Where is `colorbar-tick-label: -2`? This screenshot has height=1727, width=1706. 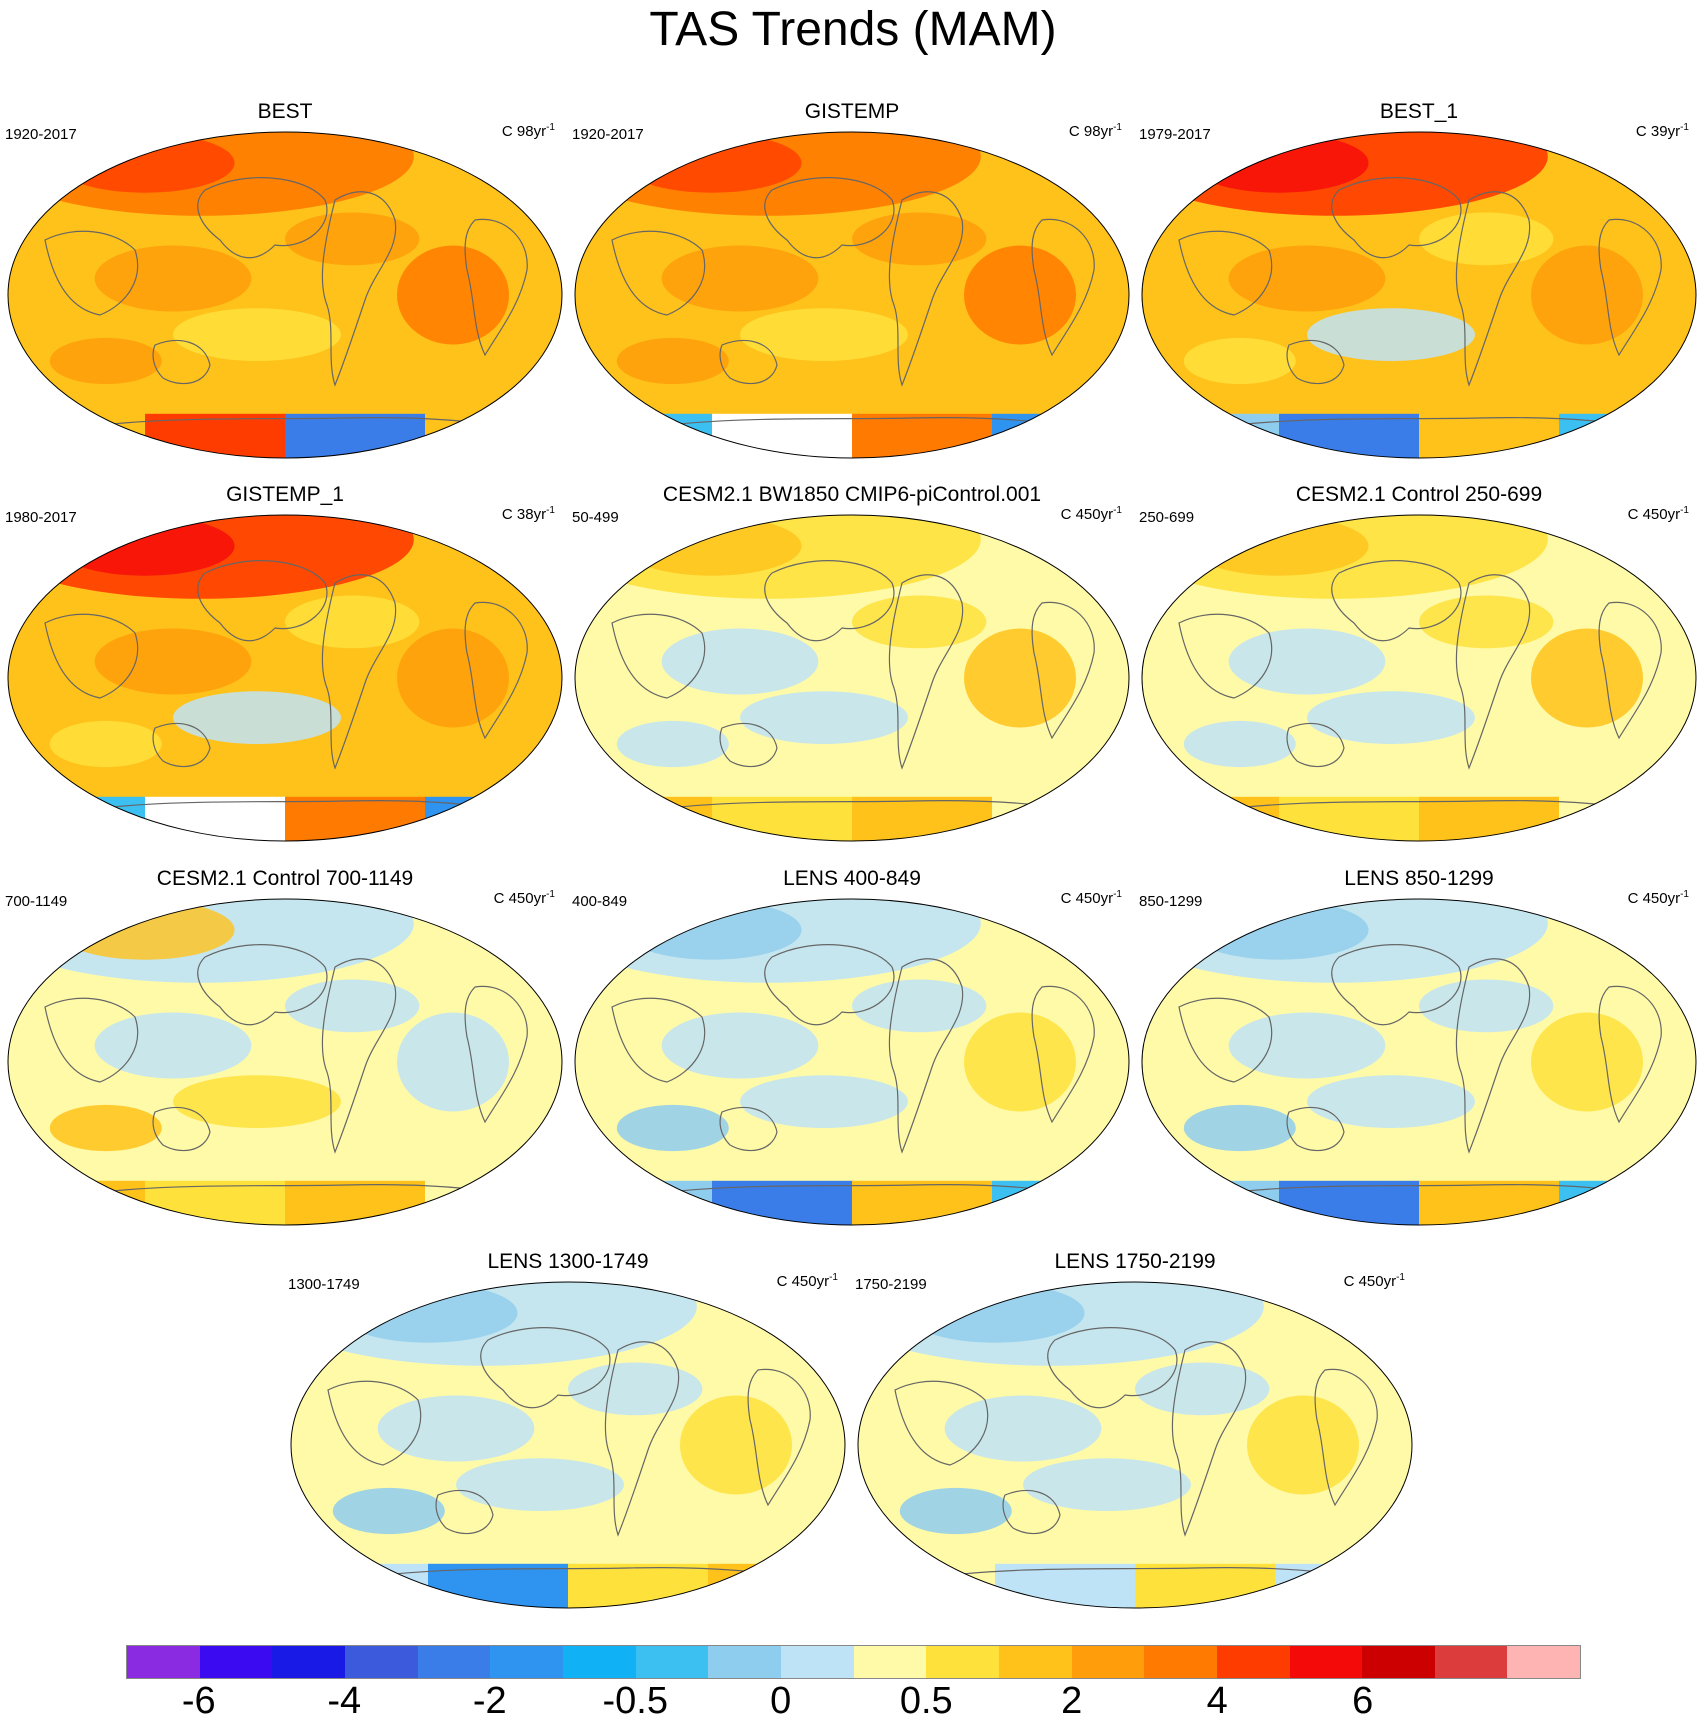
colorbar-tick-label: -2 is located at coordinates (489, 1701).